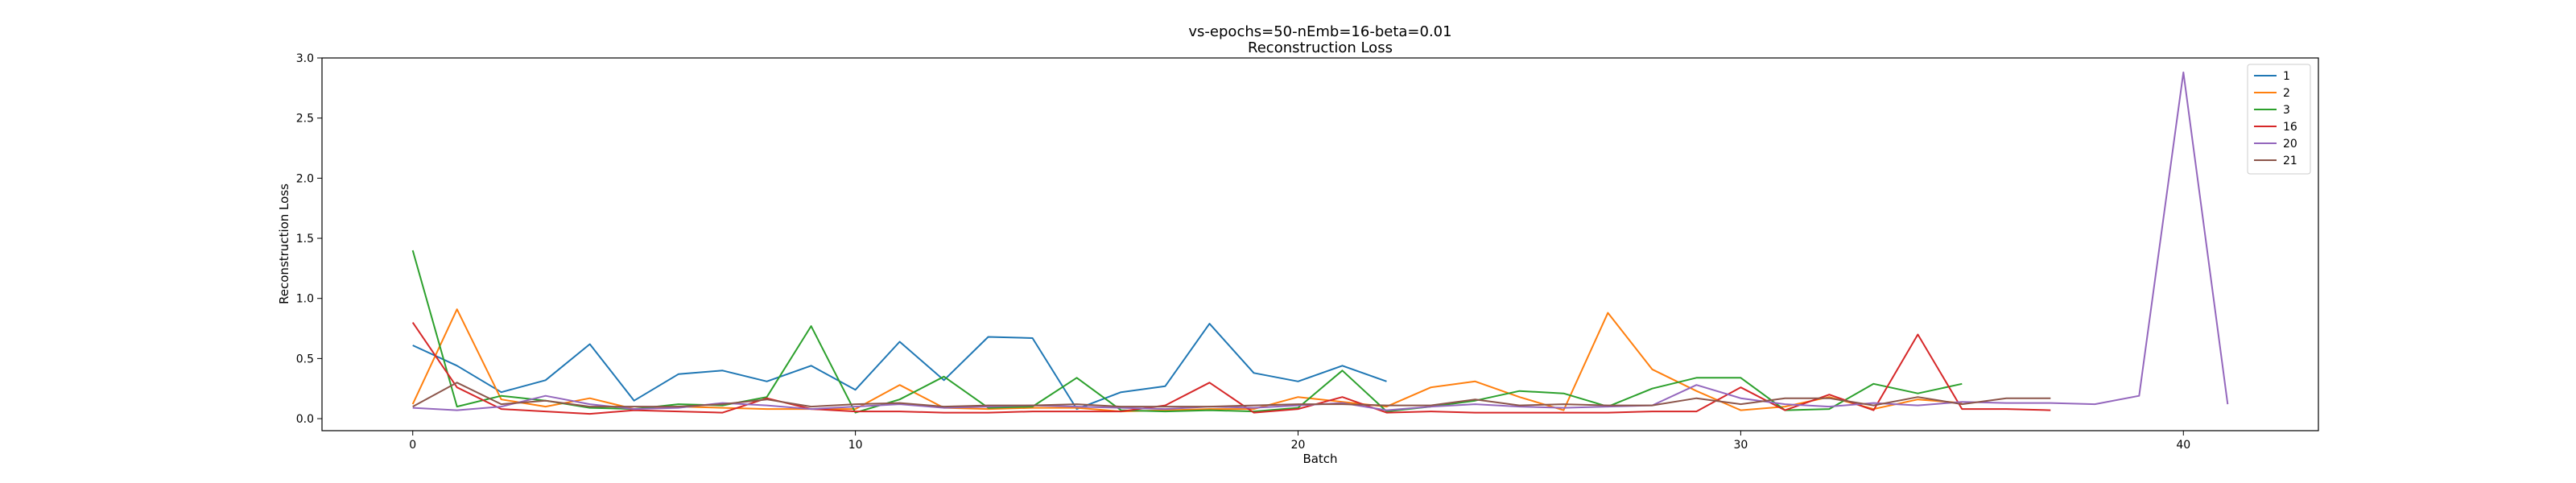 Image resolution: width=2576 pixels, height=483 pixels. I want to click on y-tick-label: 0.0, so click(305, 419).